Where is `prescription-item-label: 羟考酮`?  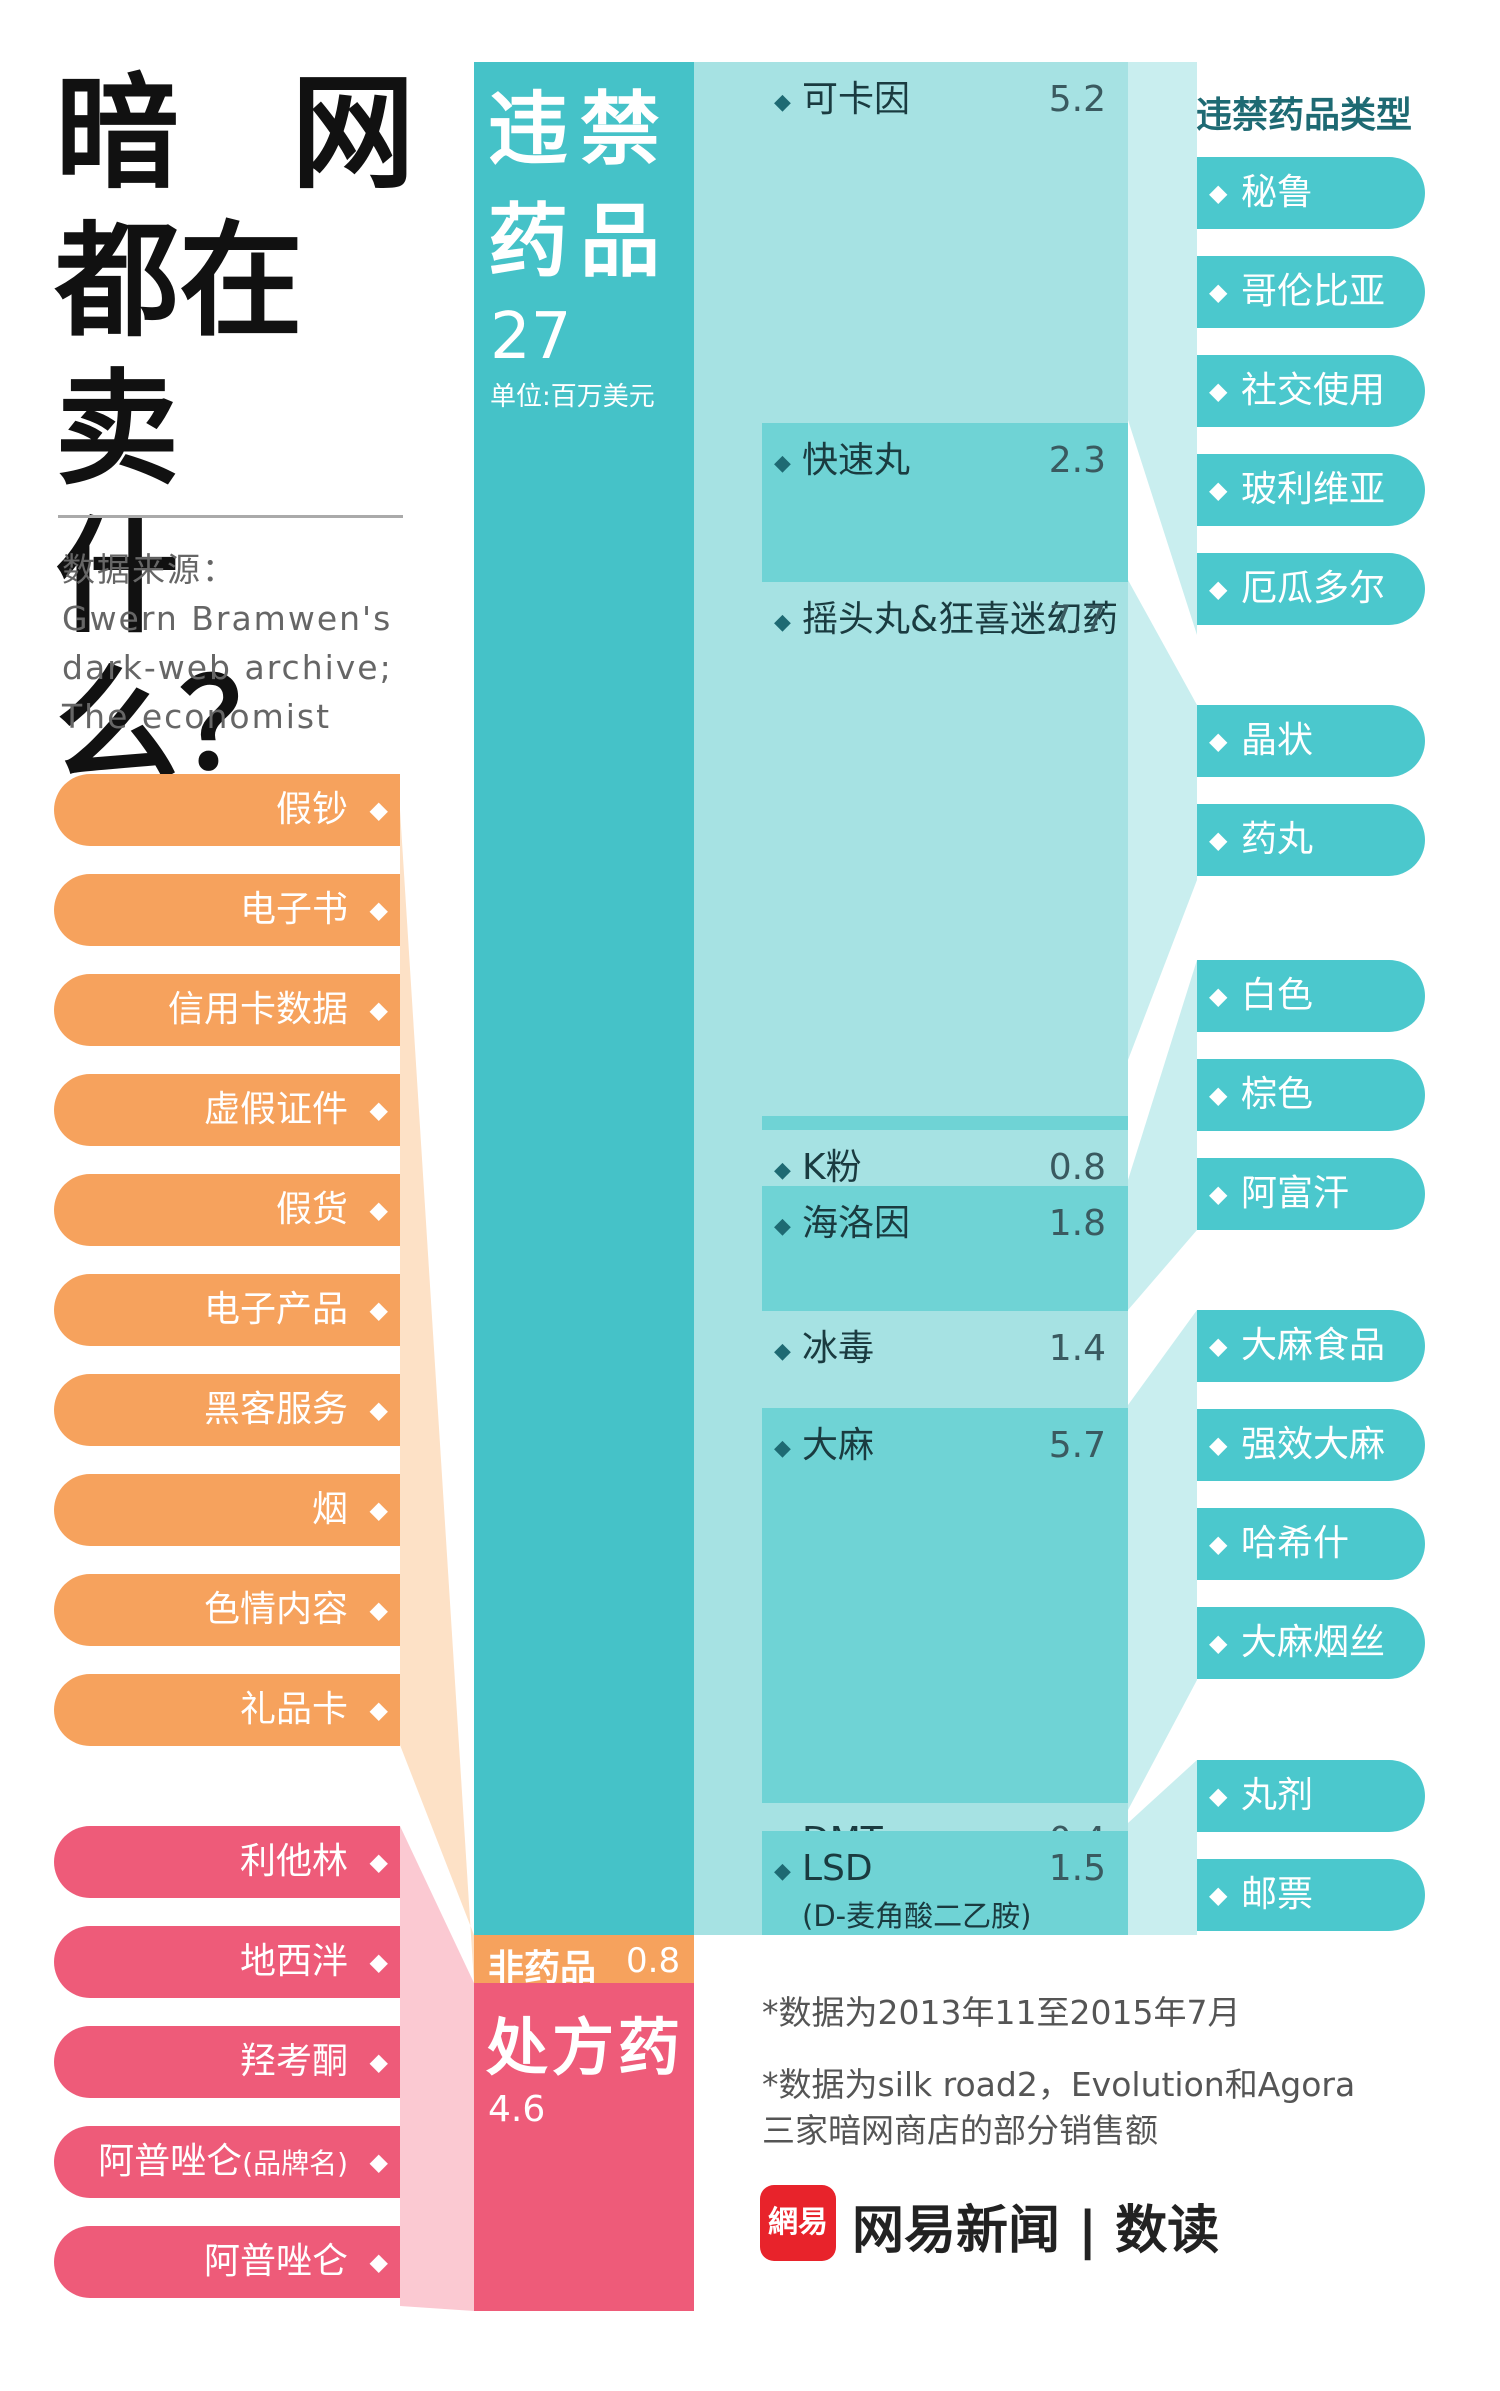 prescription-item-label: 羟考酮 is located at coordinates (293, 2061).